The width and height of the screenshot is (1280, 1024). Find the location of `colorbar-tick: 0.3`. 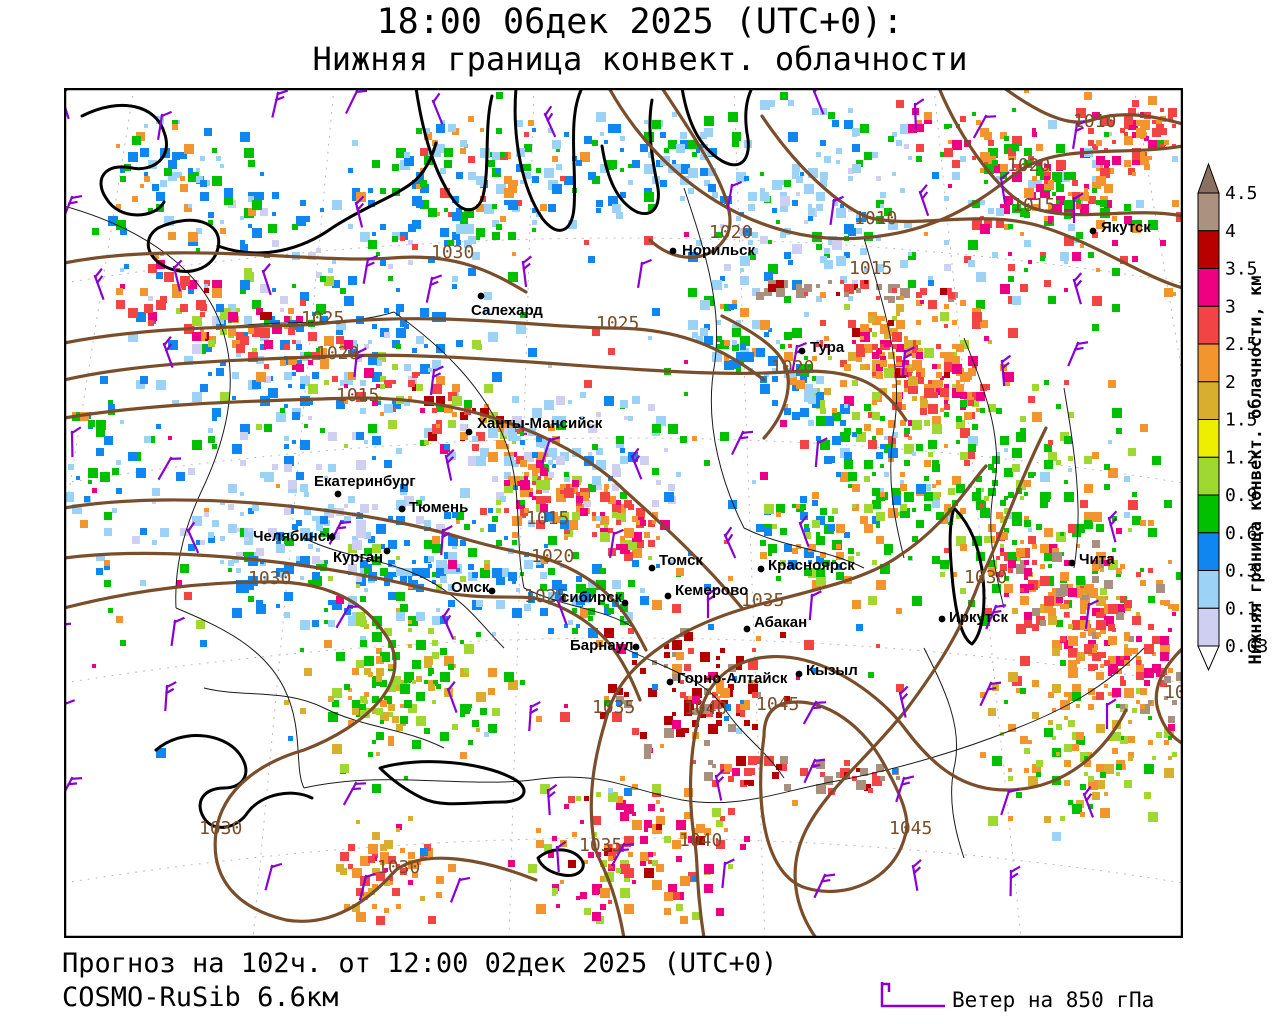

colorbar-tick: 0.3 is located at coordinates (1241, 571).